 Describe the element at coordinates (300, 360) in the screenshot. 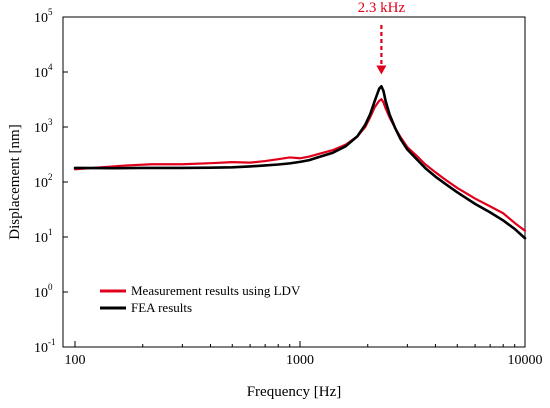

I see `x-tick-label: 1000` at that location.